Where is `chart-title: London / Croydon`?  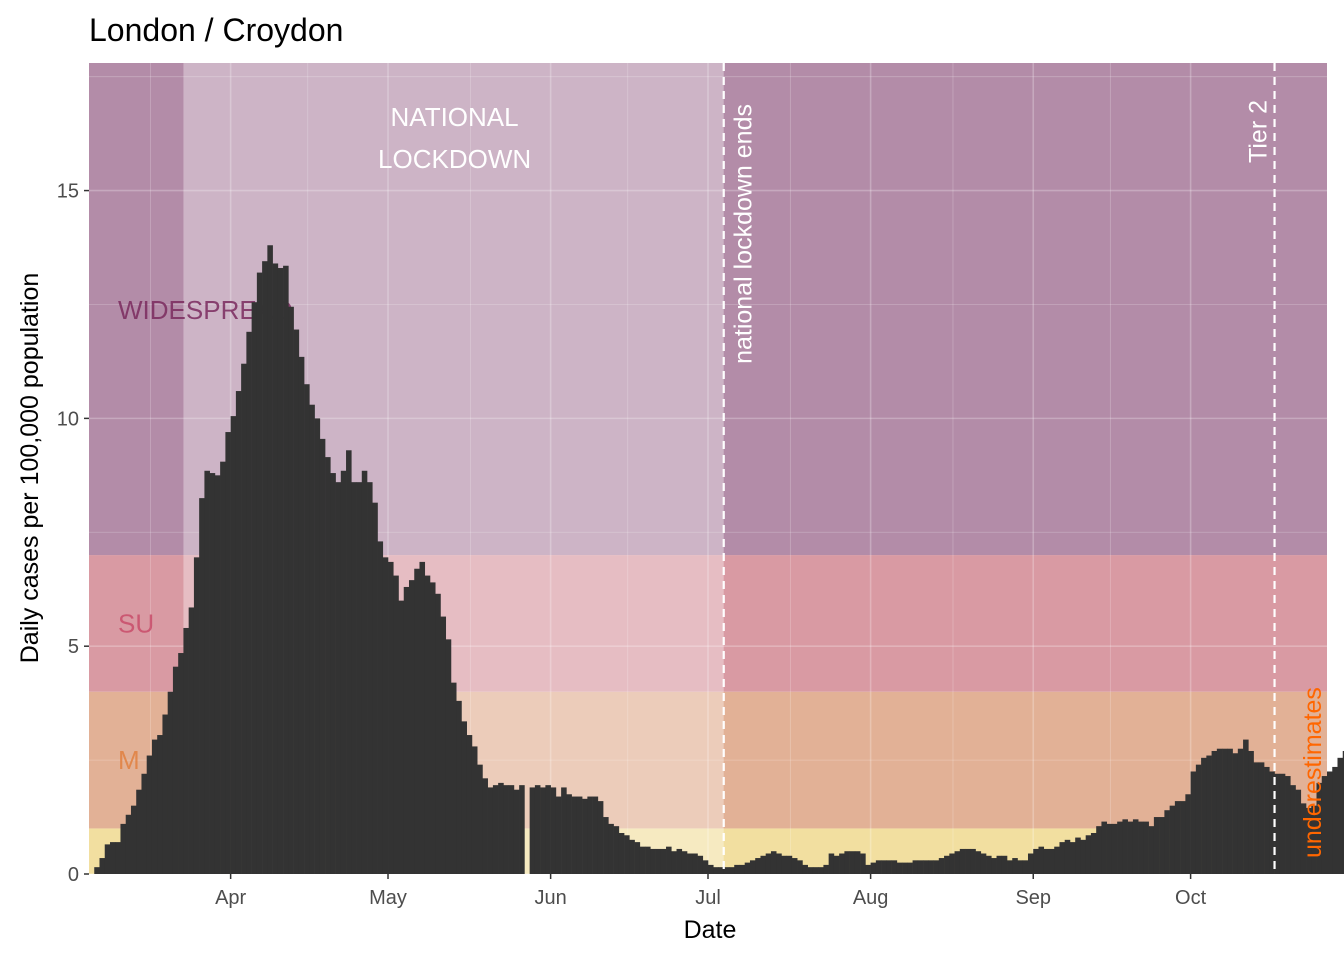
chart-title: London / Croydon is located at coordinates (216, 30).